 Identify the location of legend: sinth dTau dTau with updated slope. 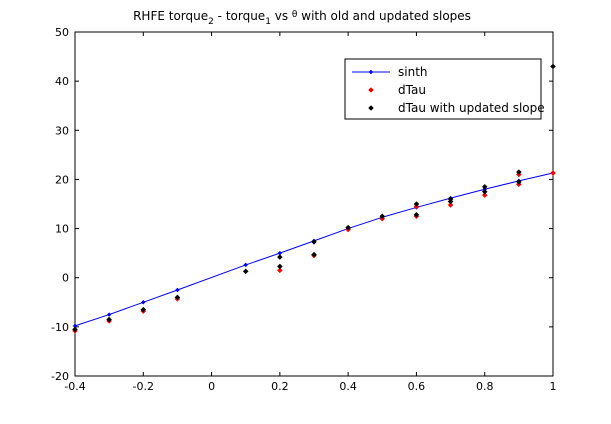
(444, 89).